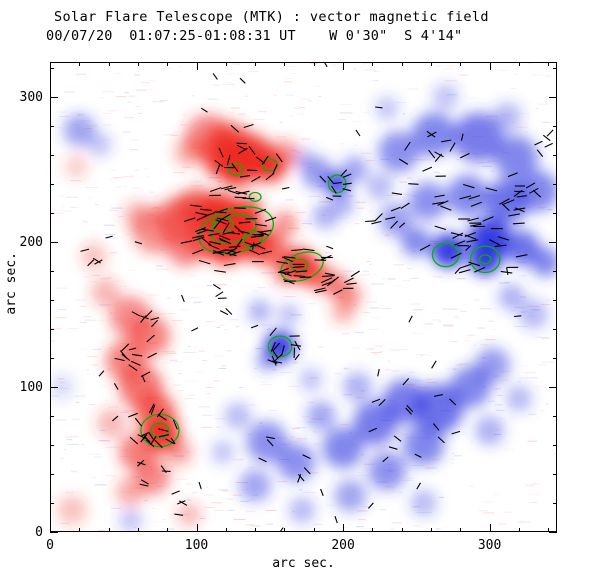 Image resolution: width=612 pixels, height=585 pixels. What do you see at coordinates (50, 545) in the screenshot?
I see `x-tick-label: 0` at bounding box center [50, 545].